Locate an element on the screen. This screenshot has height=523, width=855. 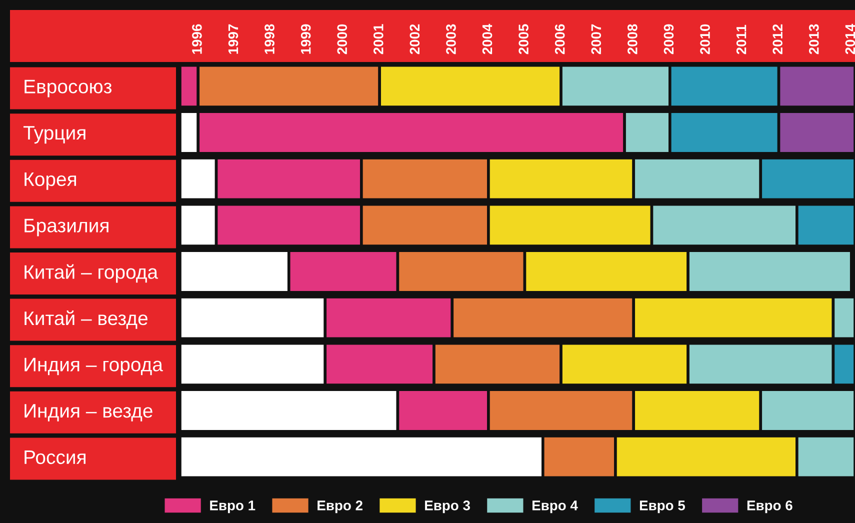
y-tick-label: Индия – города is located at coordinates (93, 367).